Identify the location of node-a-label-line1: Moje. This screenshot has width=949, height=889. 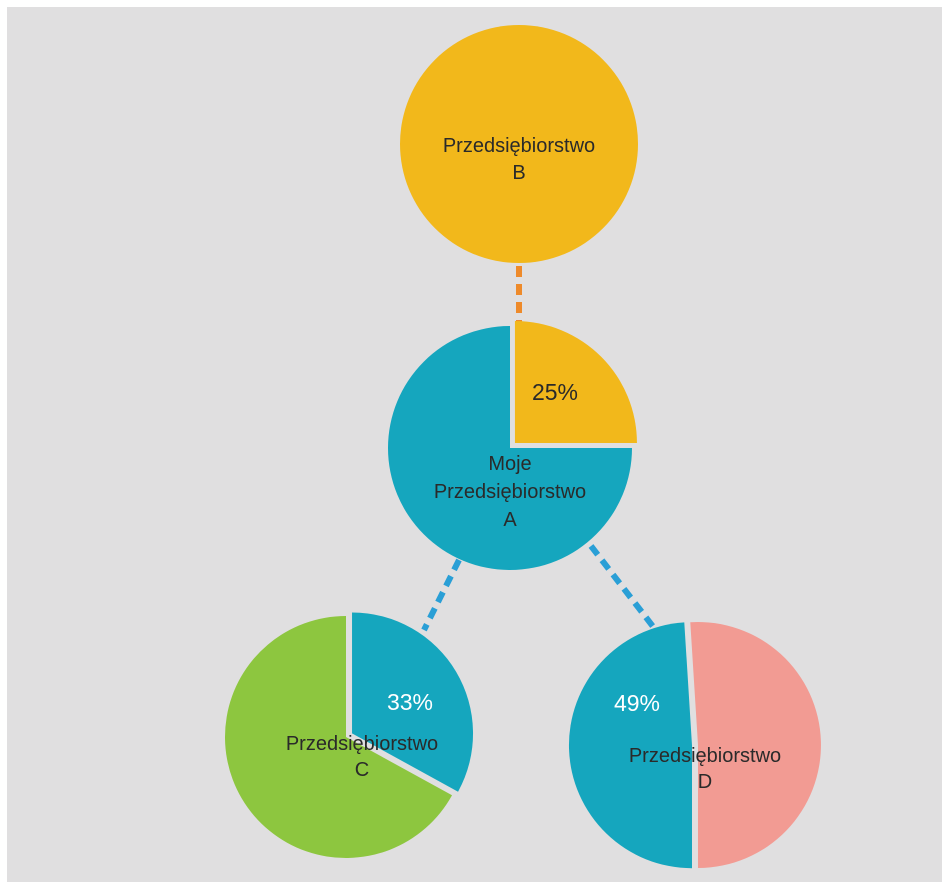
(509, 464).